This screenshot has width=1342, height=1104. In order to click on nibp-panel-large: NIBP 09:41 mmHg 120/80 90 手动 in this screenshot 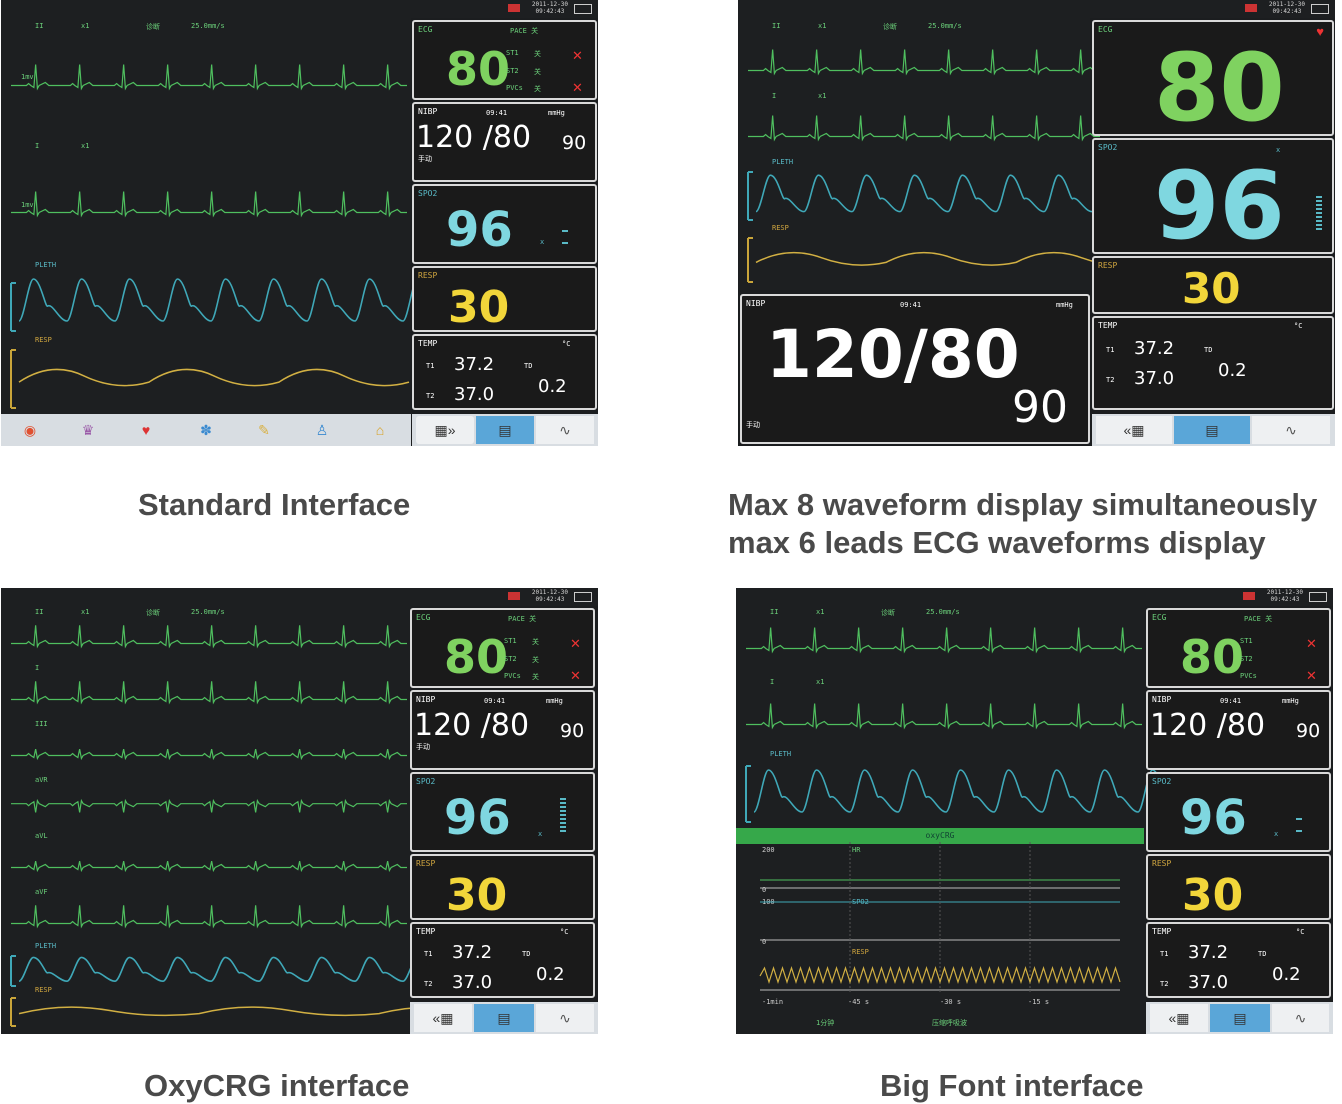, I will do `click(915, 369)`.